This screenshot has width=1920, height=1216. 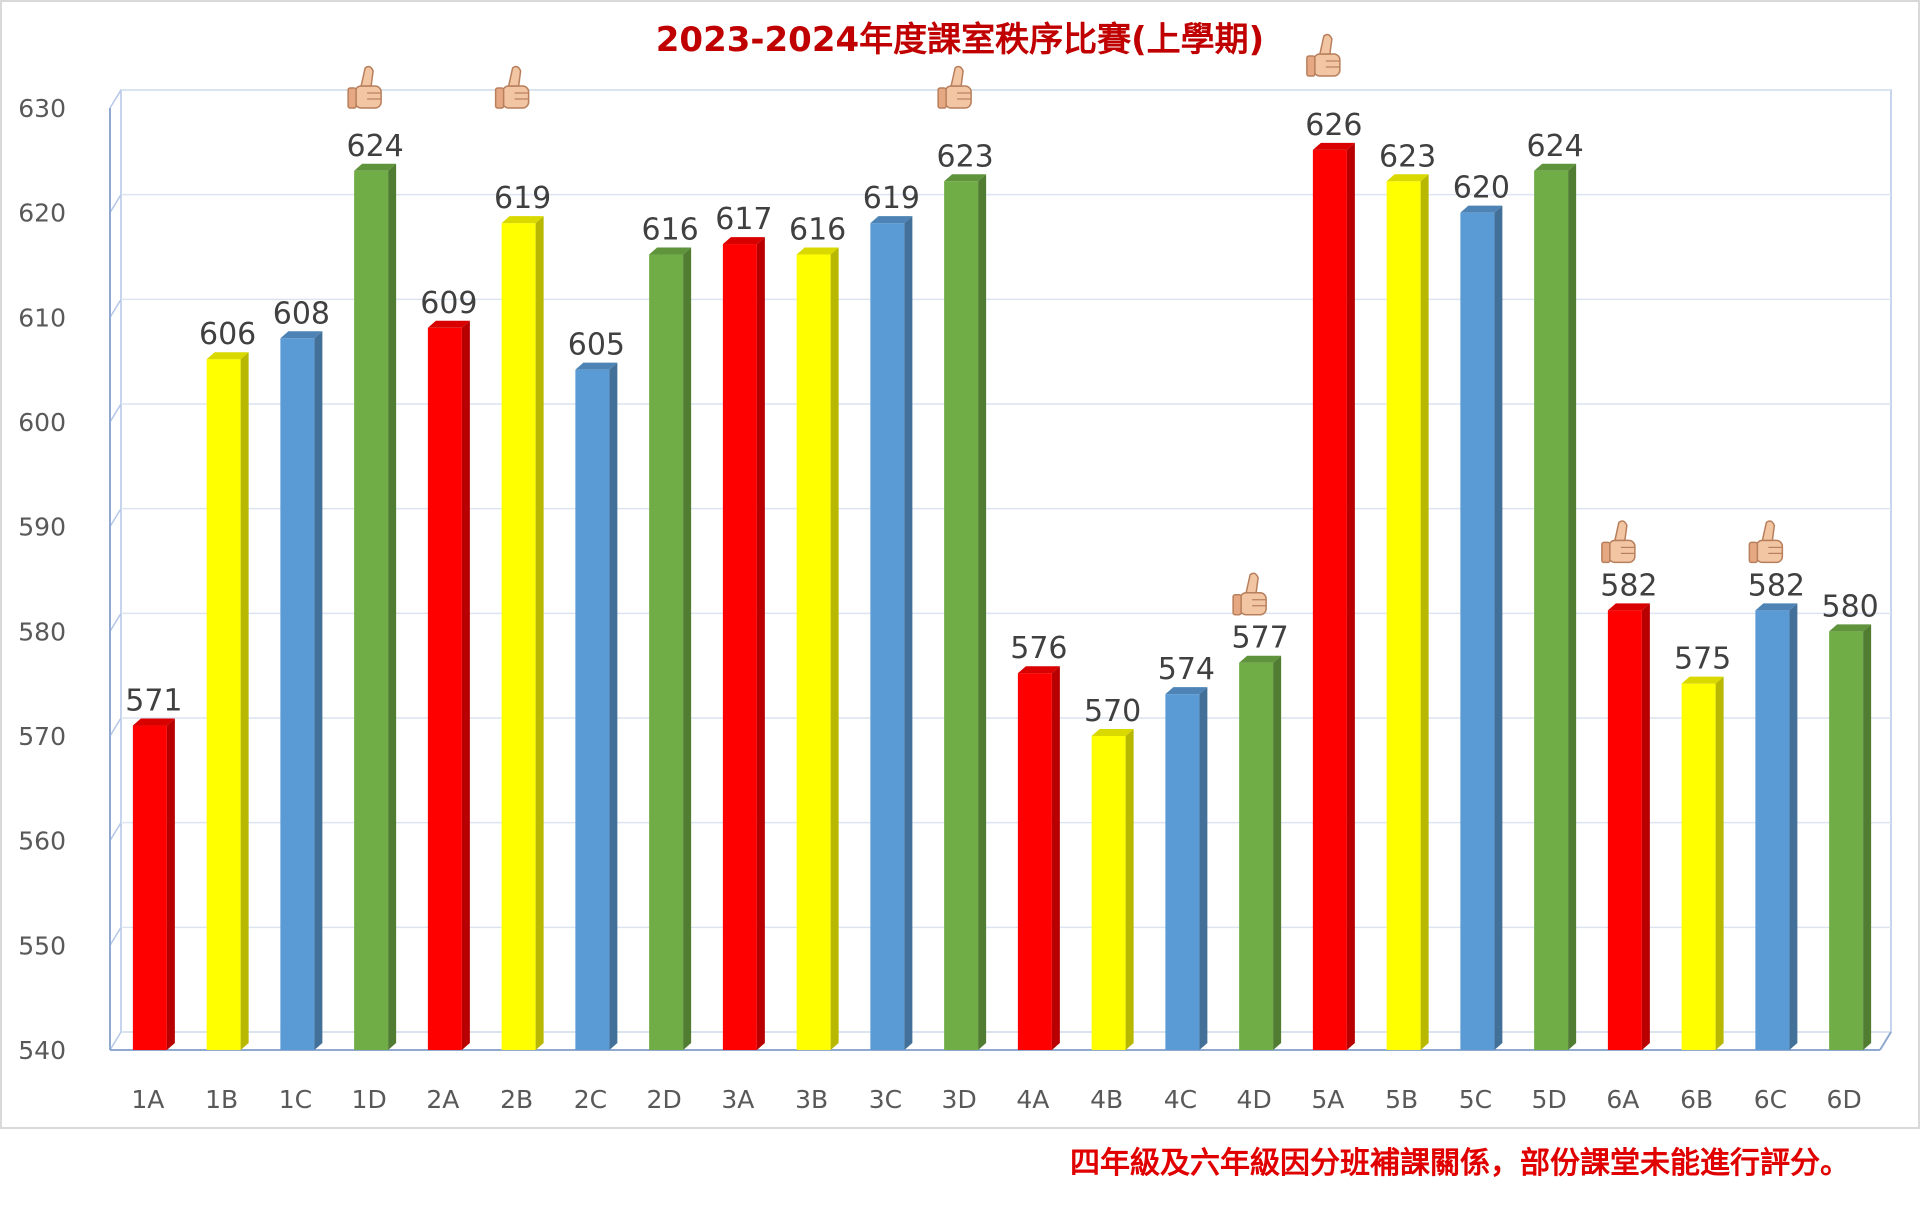 What do you see at coordinates (42, 213) in the screenshot?
I see `y-tick-label: 620` at bounding box center [42, 213].